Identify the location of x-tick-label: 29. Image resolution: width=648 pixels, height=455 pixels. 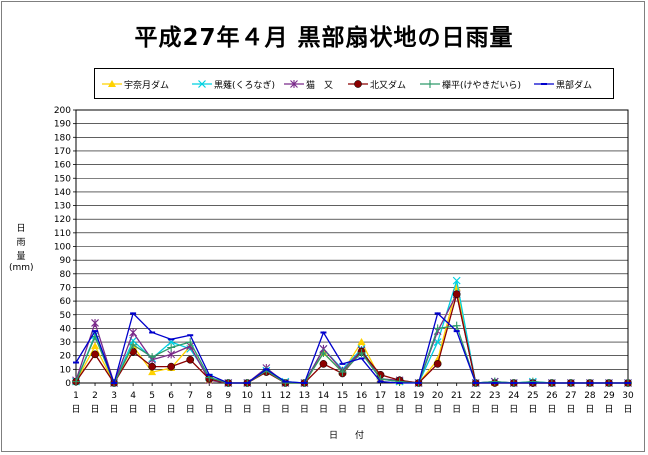
(609, 396).